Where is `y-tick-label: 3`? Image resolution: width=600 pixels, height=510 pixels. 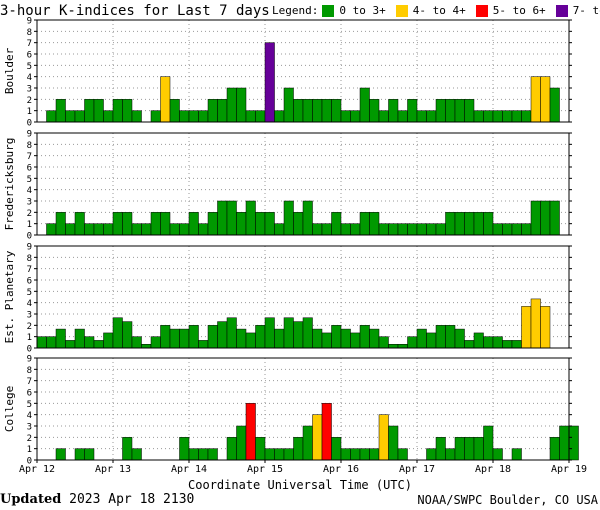
y-tick-label: 3 is located at coordinates (29, 316).